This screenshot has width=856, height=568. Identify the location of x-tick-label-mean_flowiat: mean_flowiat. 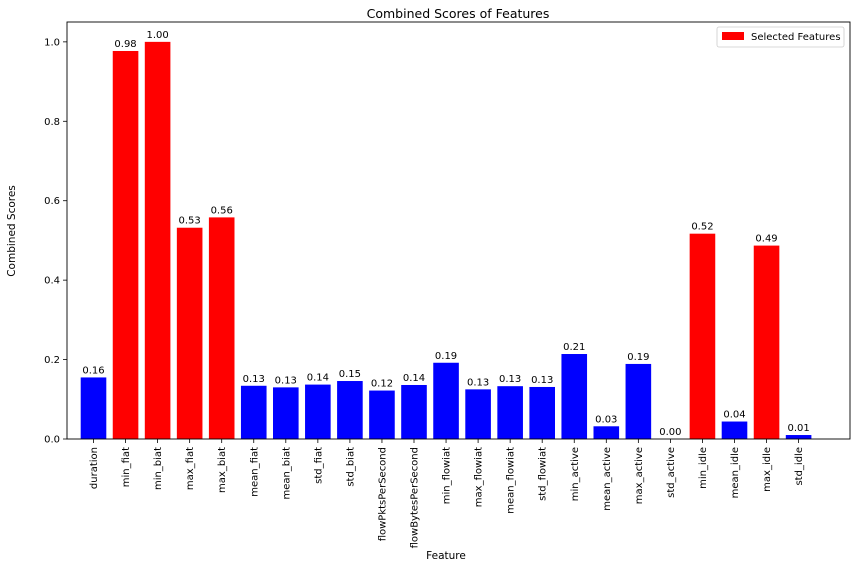
(511, 480).